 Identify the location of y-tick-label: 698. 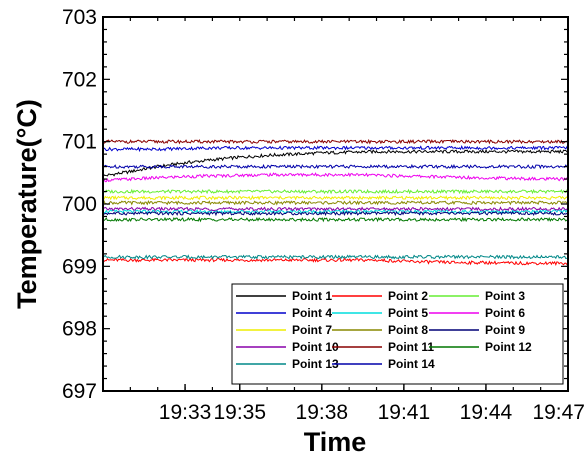
(79, 329).